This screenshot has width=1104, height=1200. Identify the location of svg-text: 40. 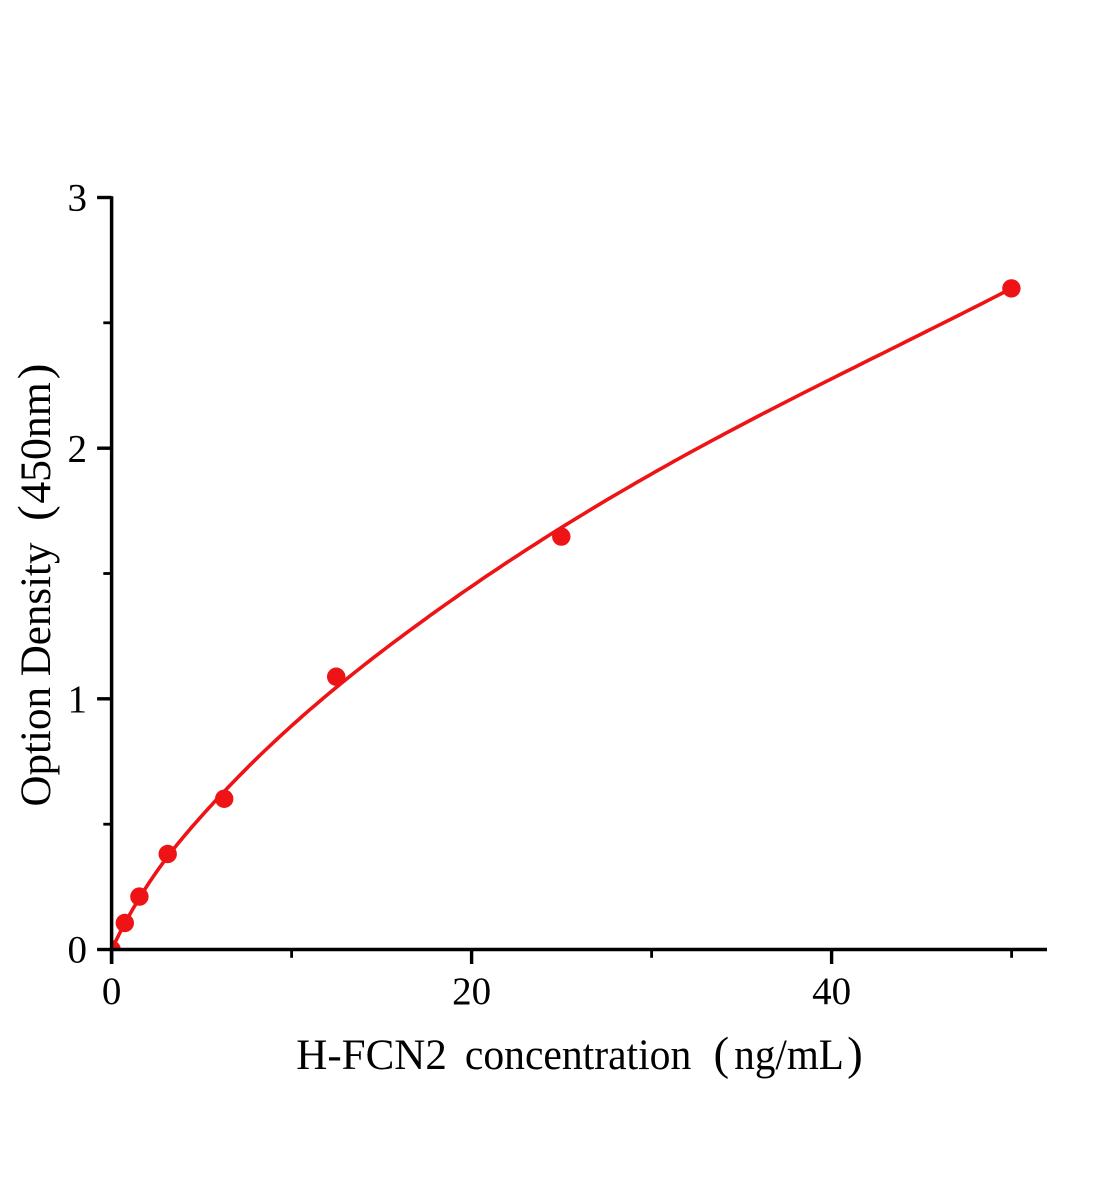
(831, 991).